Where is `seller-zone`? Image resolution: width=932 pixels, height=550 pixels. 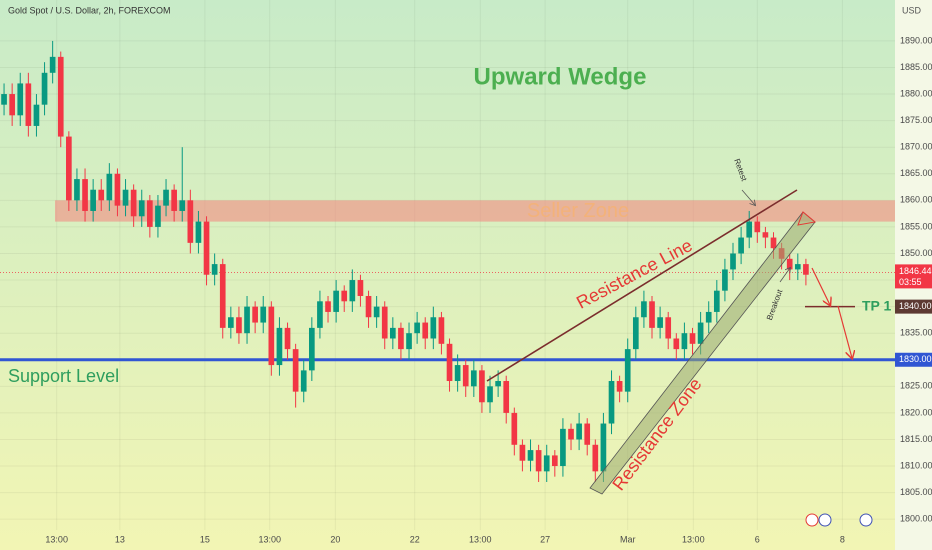 seller-zone is located at coordinates (475, 211).